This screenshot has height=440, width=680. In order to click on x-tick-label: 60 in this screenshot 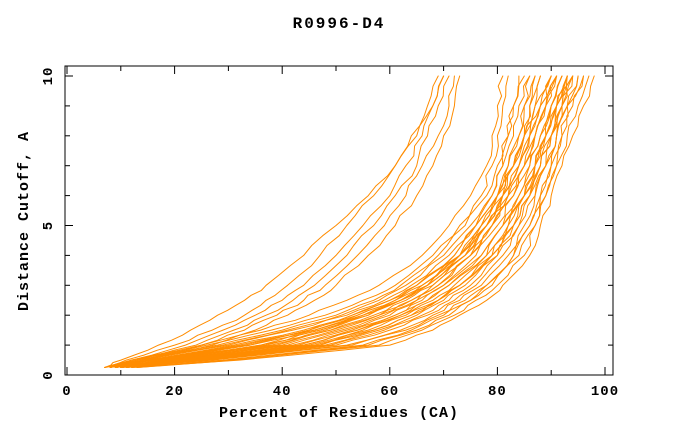, I will do `click(389, 392)`.